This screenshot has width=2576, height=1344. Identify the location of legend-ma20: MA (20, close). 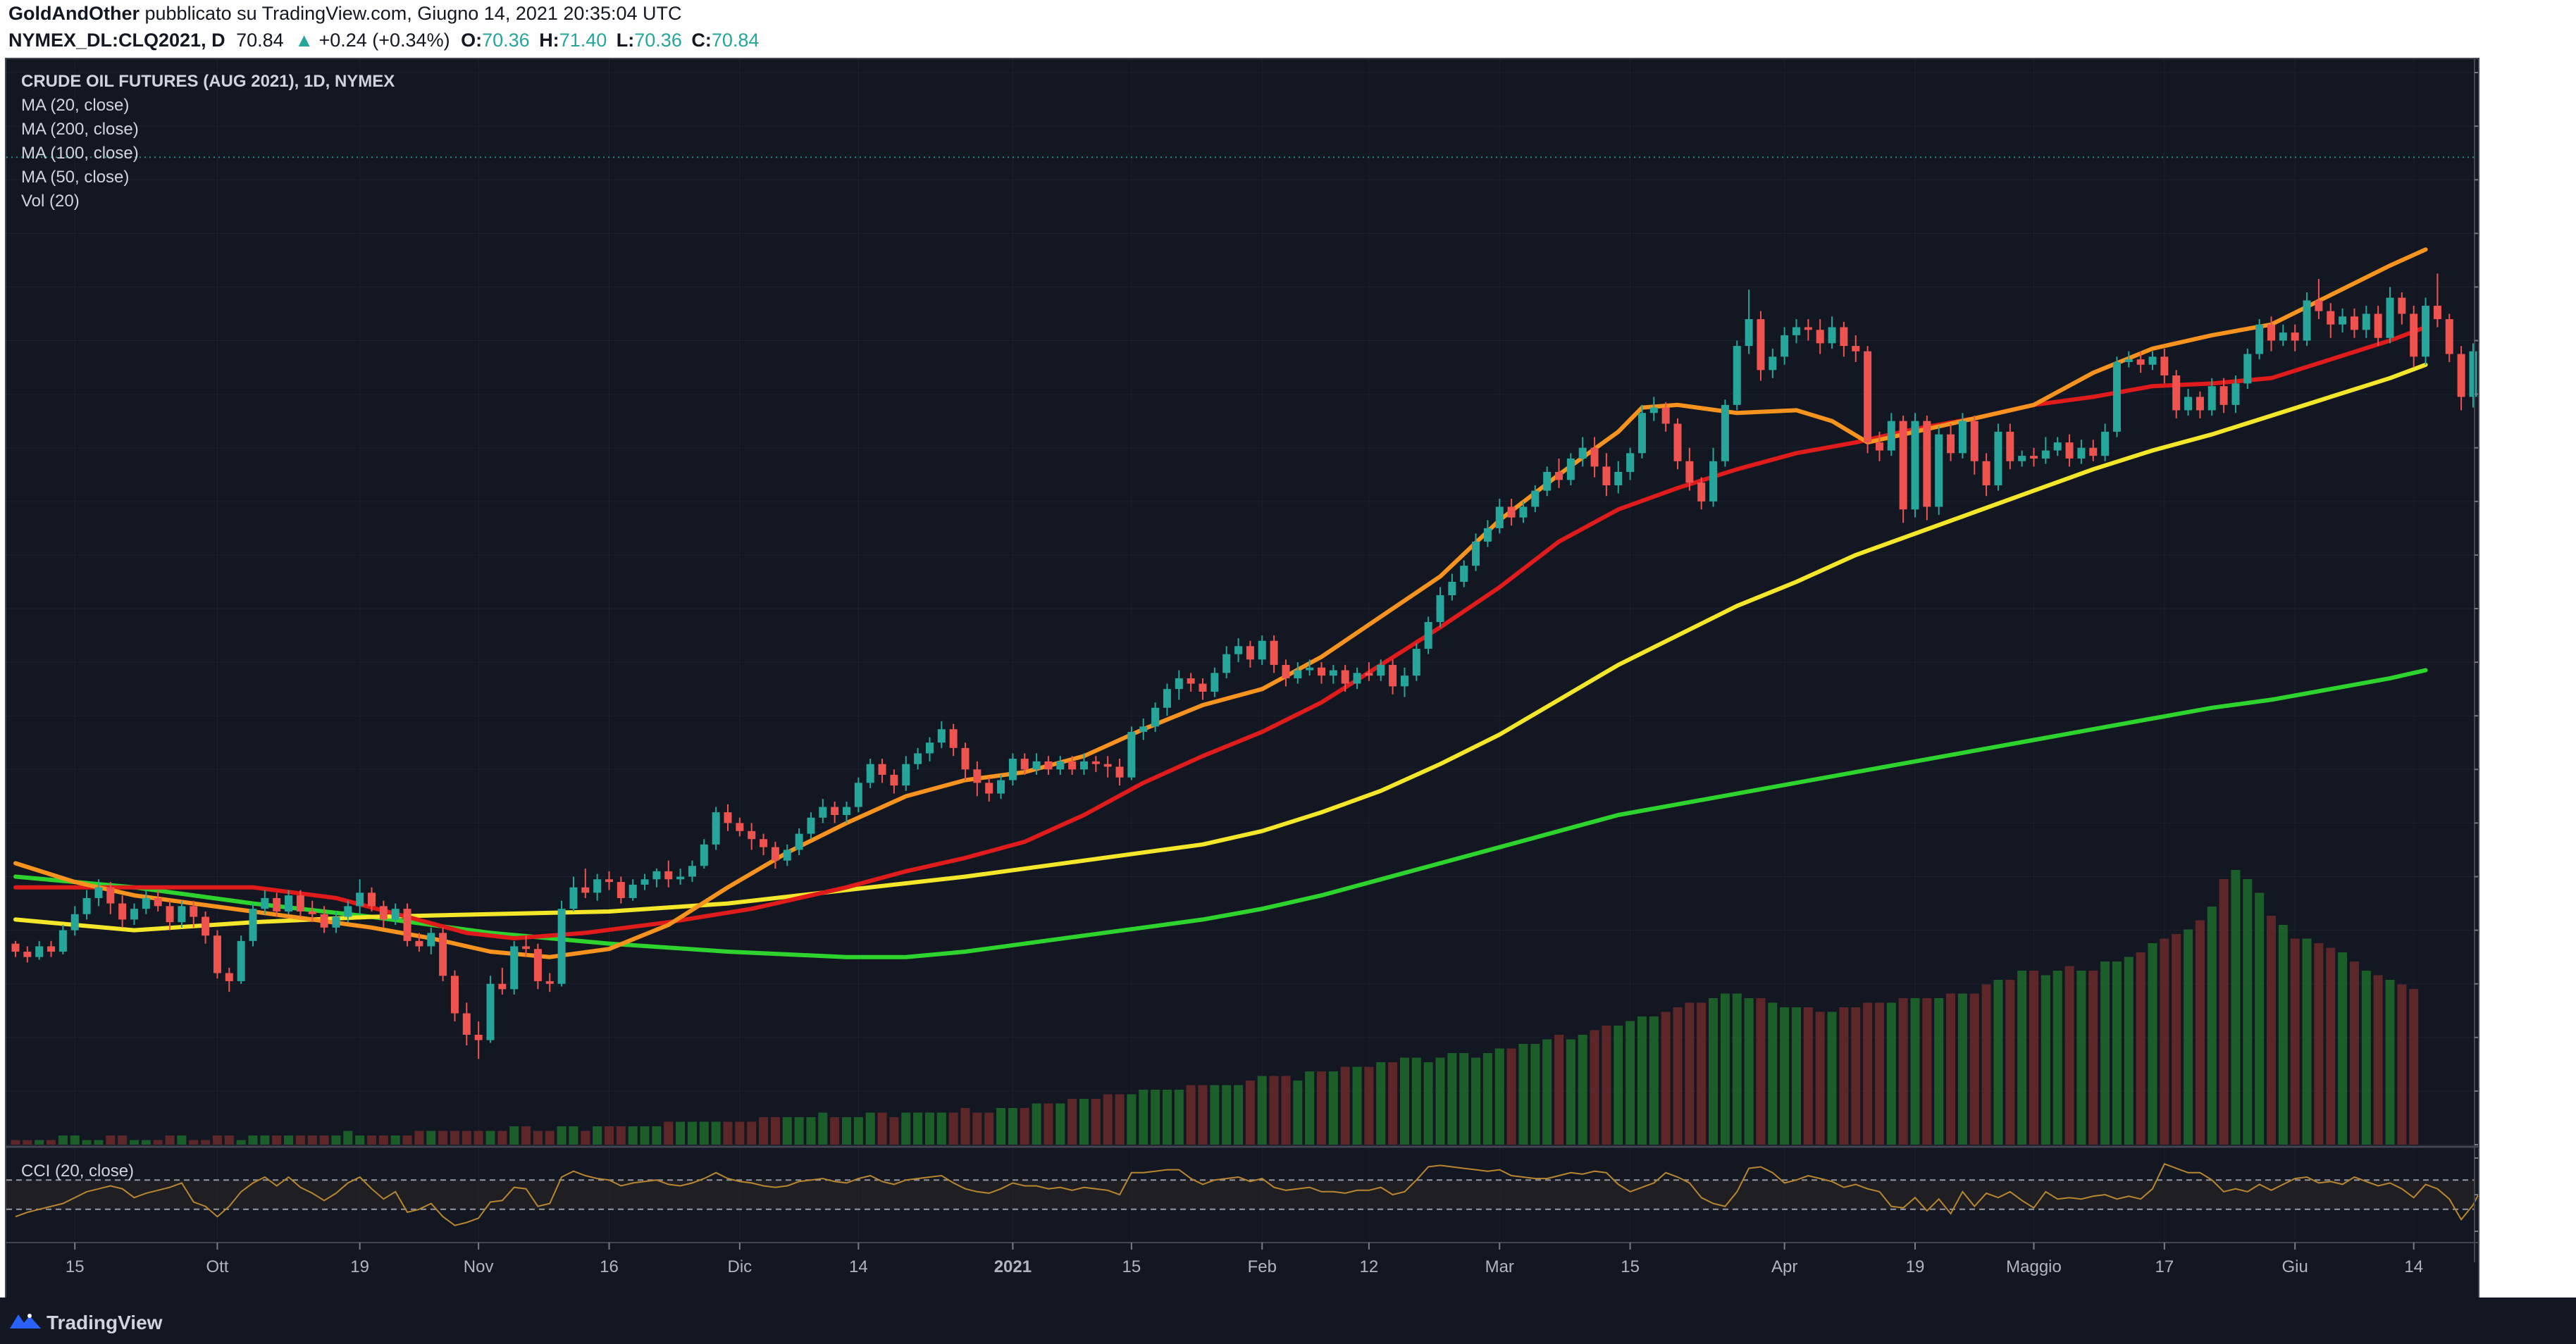
(75, 105).